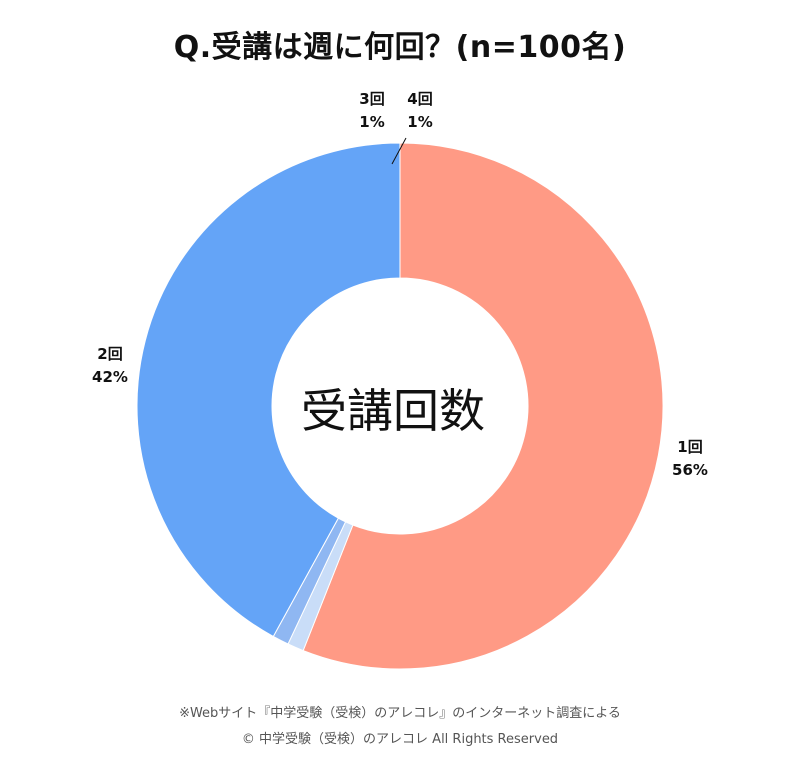 Image resolution: width=800 pixels, height=768 pixels. What do you see at coordinates (689, 447) in the screenshot?
I see `slice-label-1: 1回` at bounding box center [689, 447].